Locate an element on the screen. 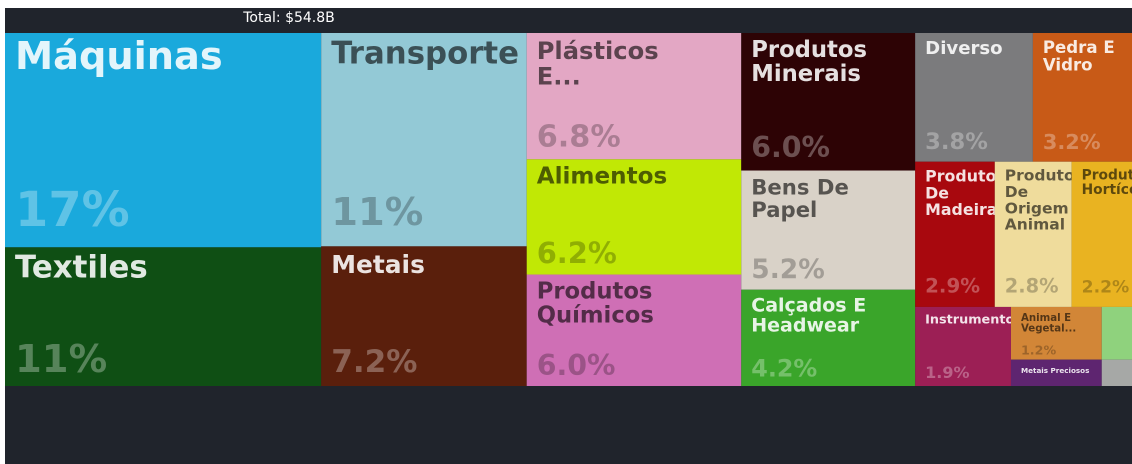 This screenshot has height=464, width=1132. tile: Metais Preciosos is located at coordinates (1056, 372).